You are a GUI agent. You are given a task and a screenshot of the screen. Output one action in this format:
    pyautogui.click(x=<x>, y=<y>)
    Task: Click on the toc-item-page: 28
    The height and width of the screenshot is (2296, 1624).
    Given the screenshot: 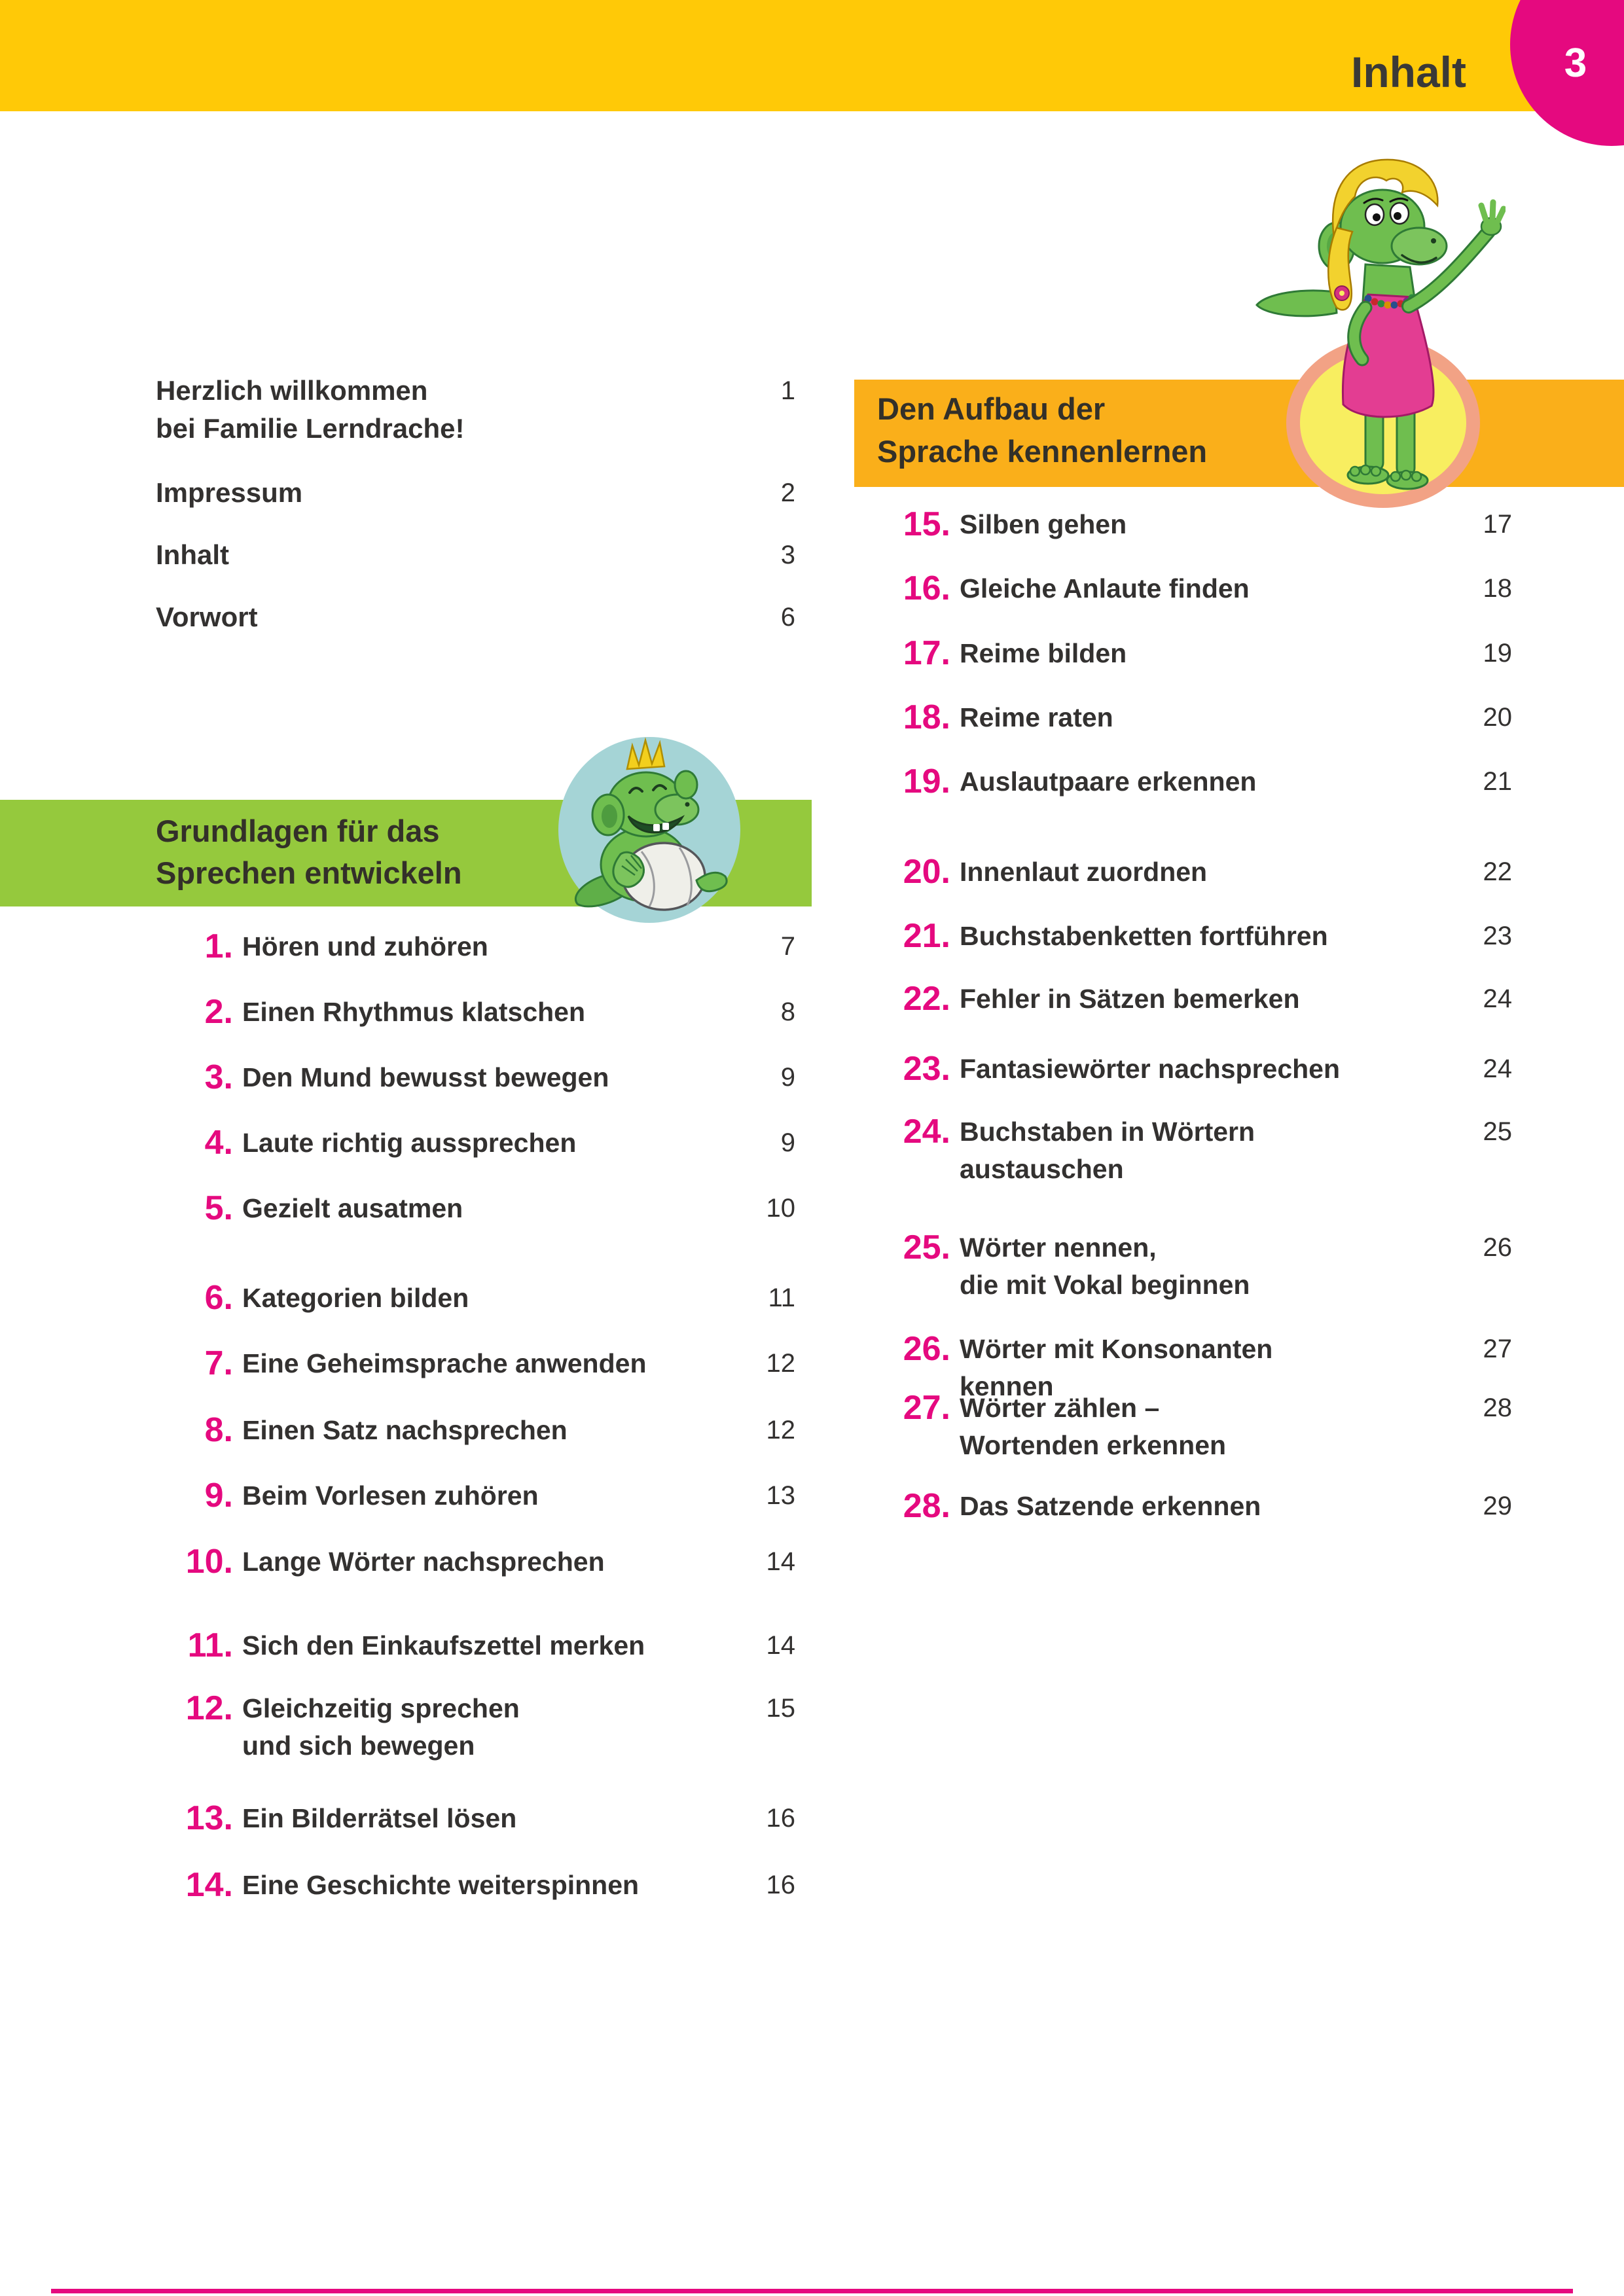 What is the action you would take?
    pyautogui.click(x=1498, y=1407)
    